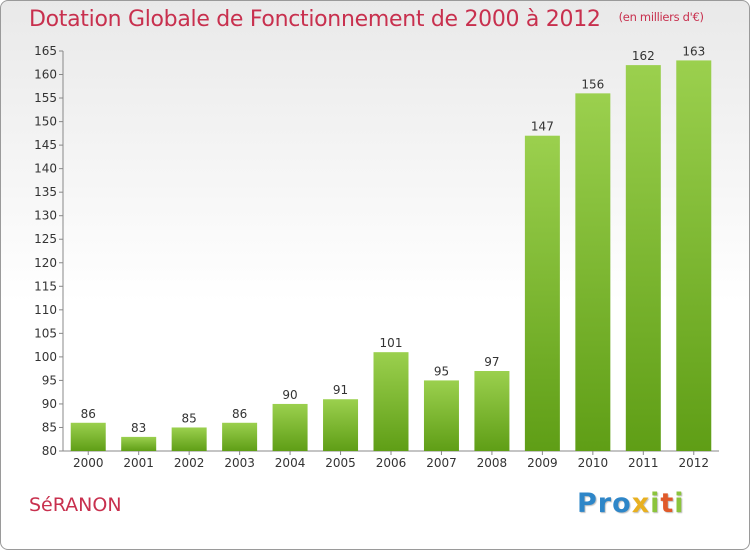  What do you see at coordinates (138, 428) in the screenshot?
I see `data-label-2001: 83` at bounding box center [138, 428].